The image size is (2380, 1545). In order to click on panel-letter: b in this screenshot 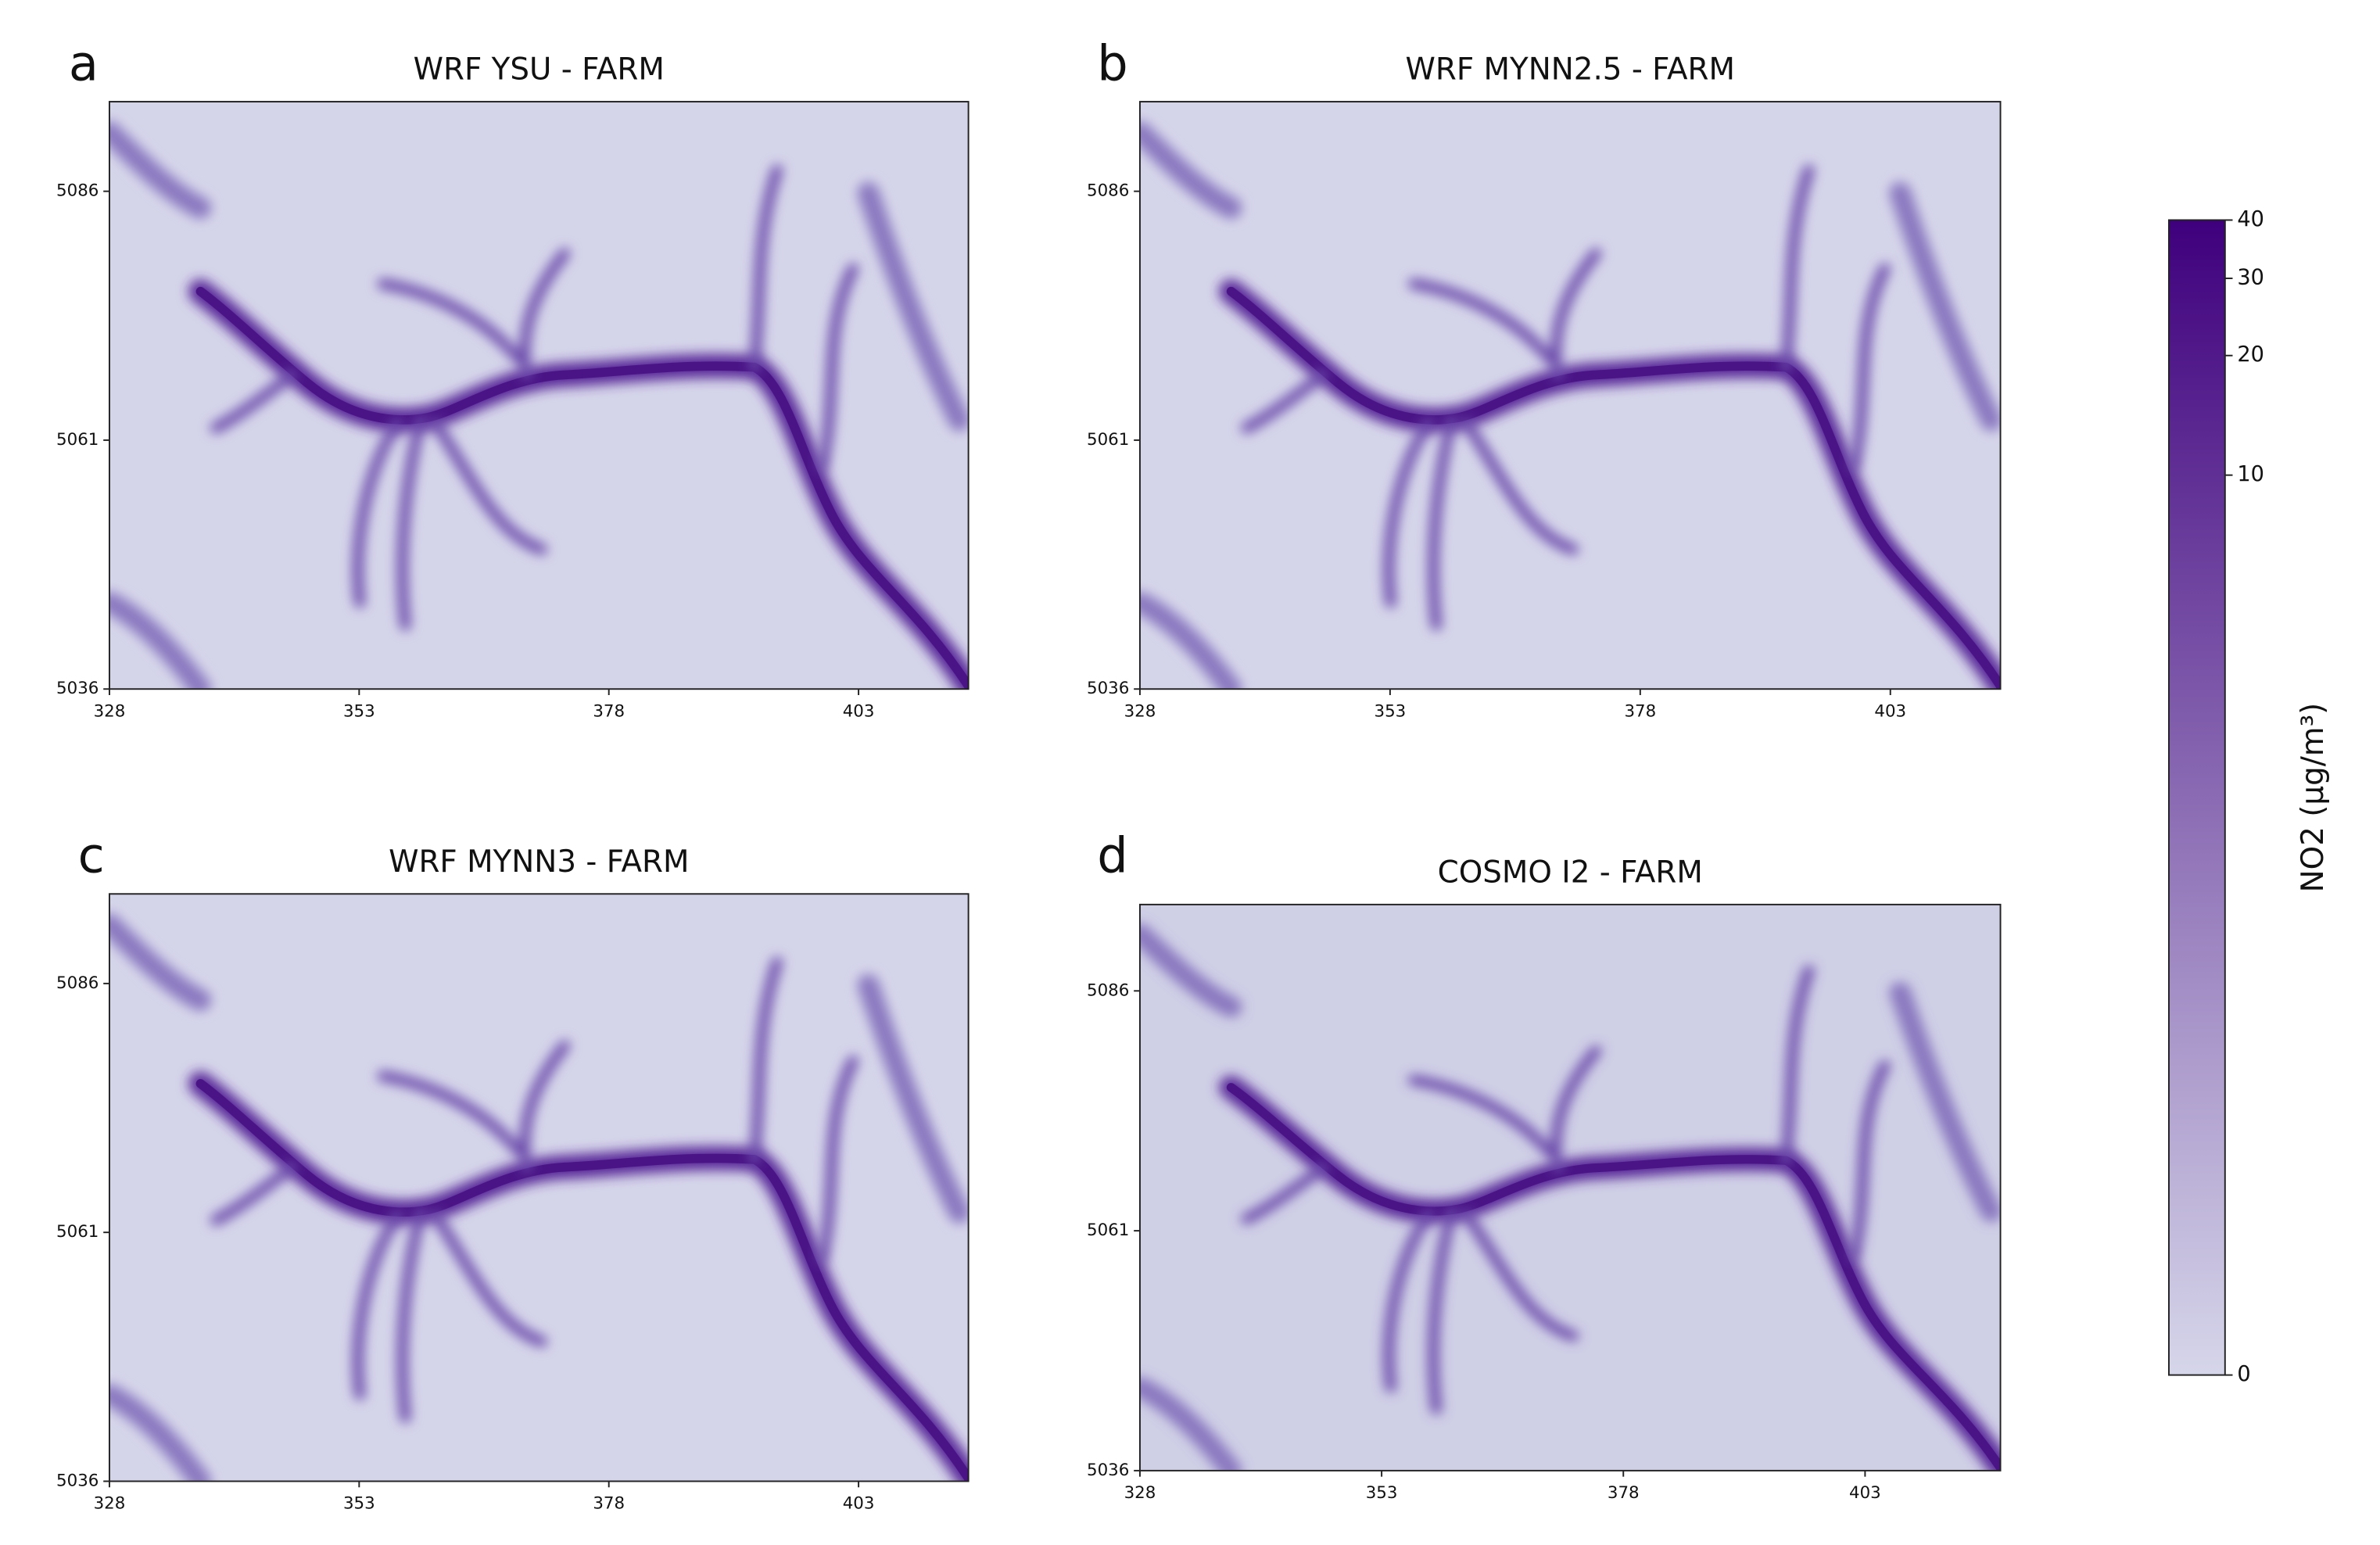, I will do `click(1112, 63)`.